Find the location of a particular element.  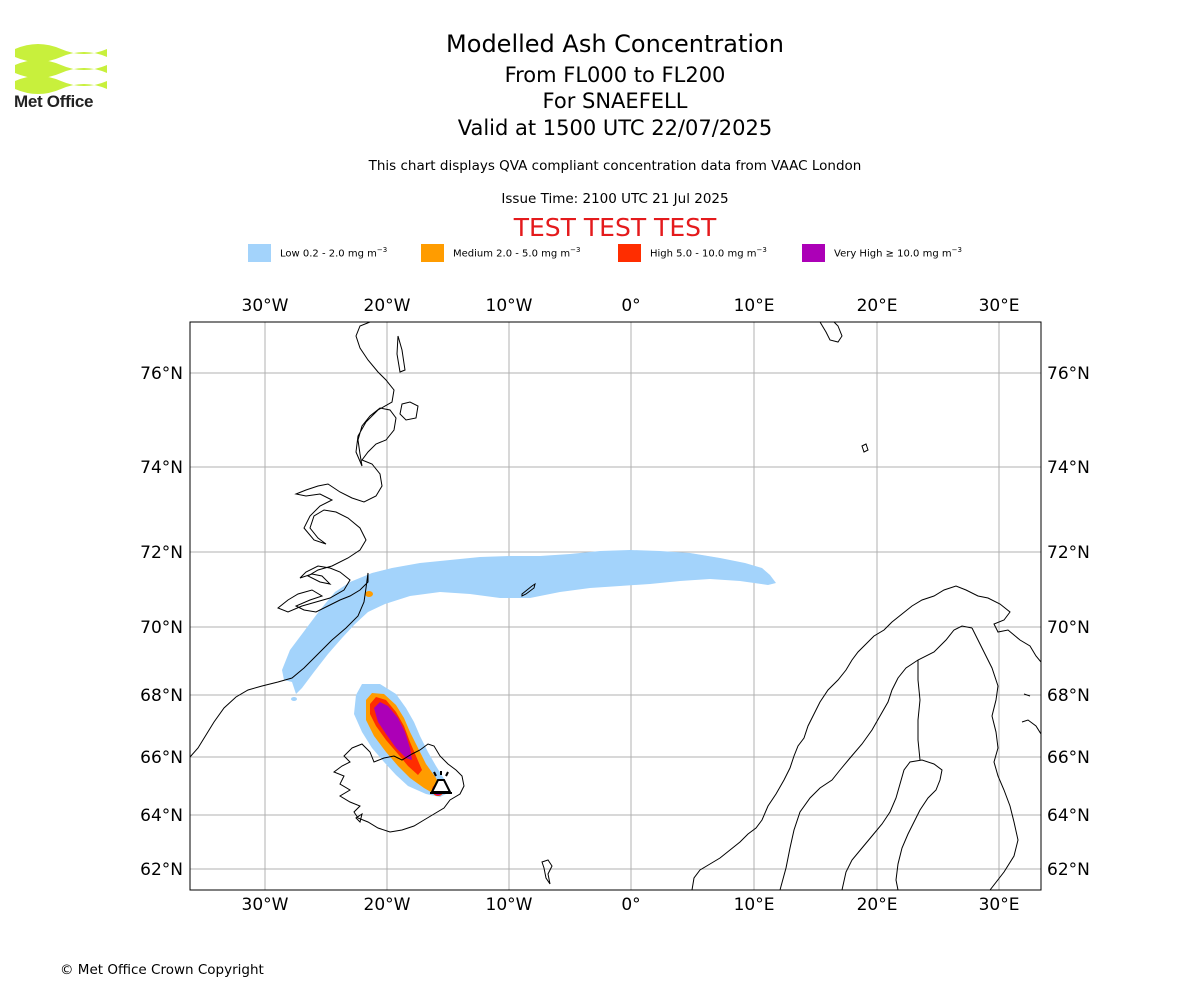

legend-unit-high: −3 is located at coordinates (761, 250).